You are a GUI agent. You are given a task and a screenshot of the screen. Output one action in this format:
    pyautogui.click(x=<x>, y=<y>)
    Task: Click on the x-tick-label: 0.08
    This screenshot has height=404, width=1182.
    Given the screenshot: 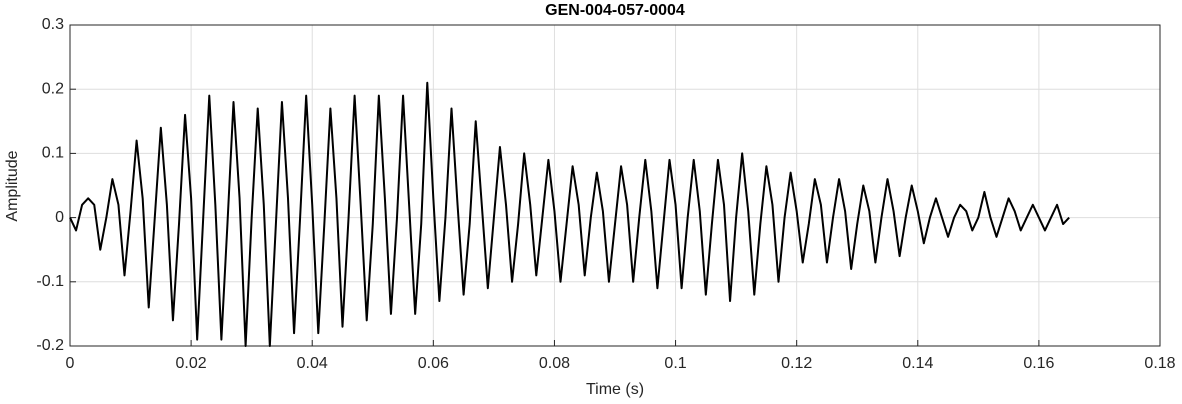 What is the action you would take?
    pyautogui.click(x=554, y=363)
    